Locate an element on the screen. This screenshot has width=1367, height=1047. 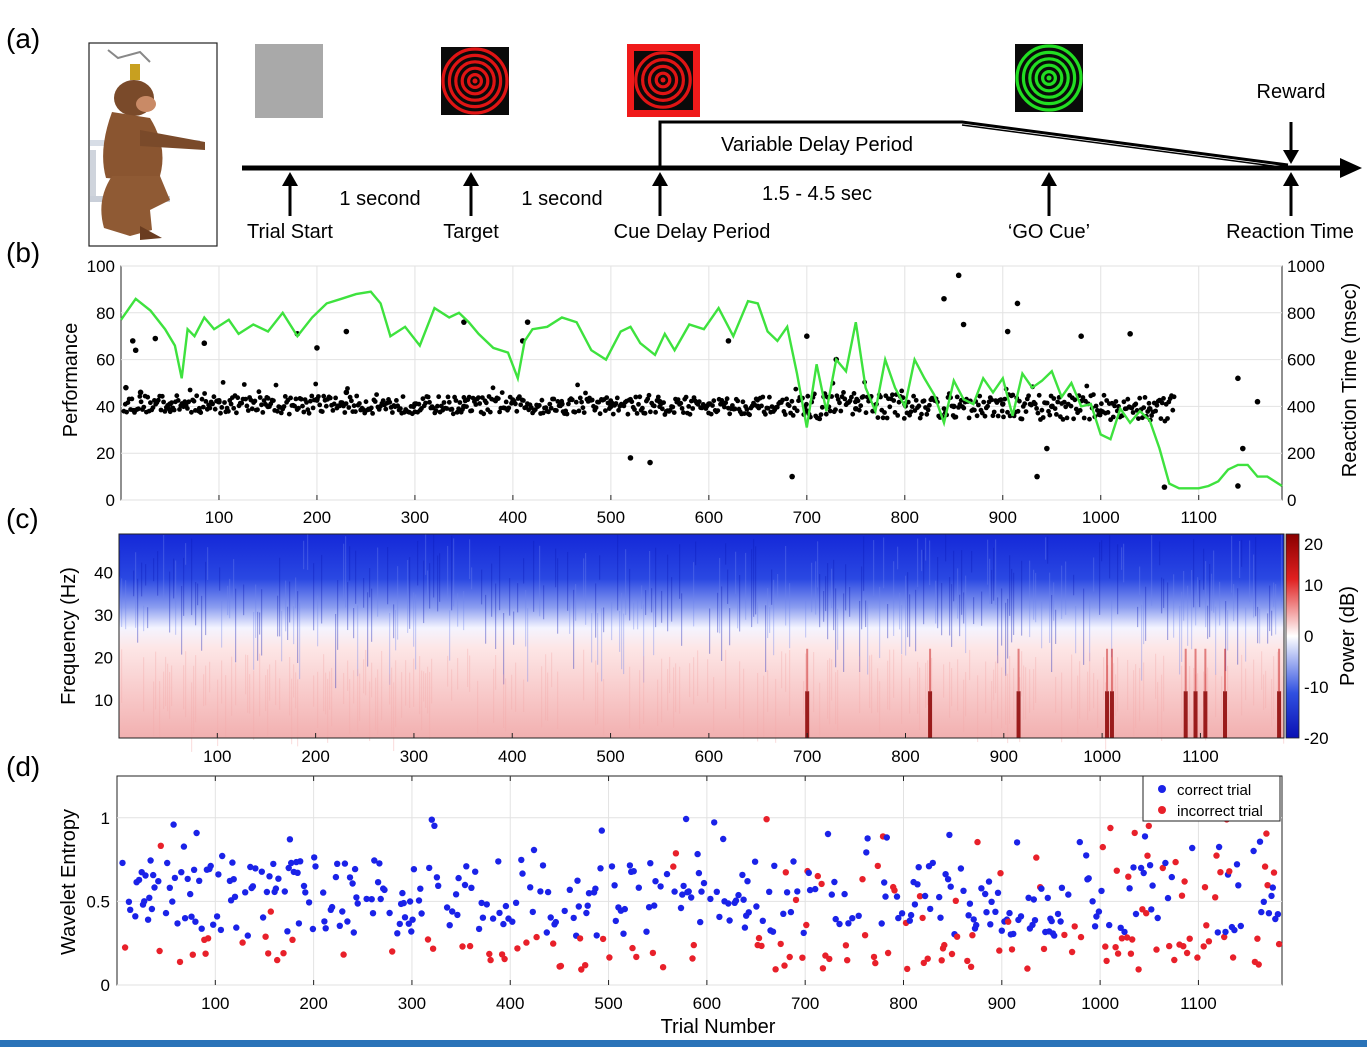
stimulus-center is located at coordinates (475, 81).